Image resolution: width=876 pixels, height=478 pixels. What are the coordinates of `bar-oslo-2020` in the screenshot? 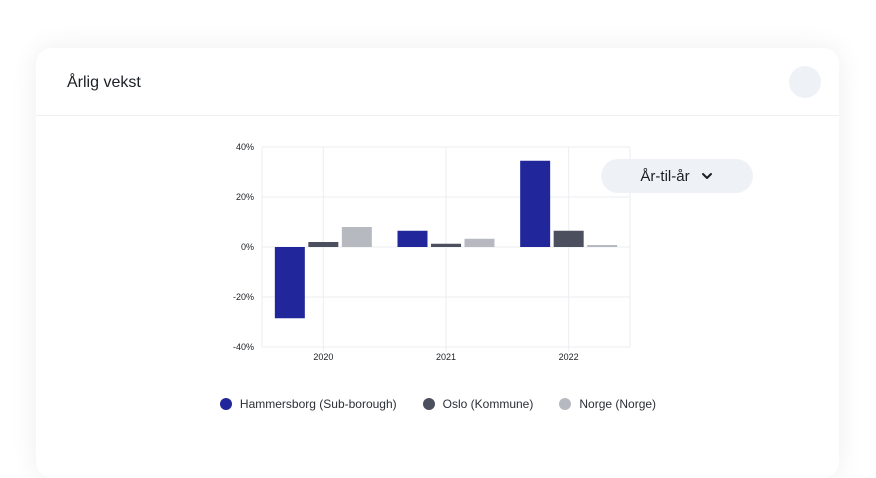 It's located at (323, 244).